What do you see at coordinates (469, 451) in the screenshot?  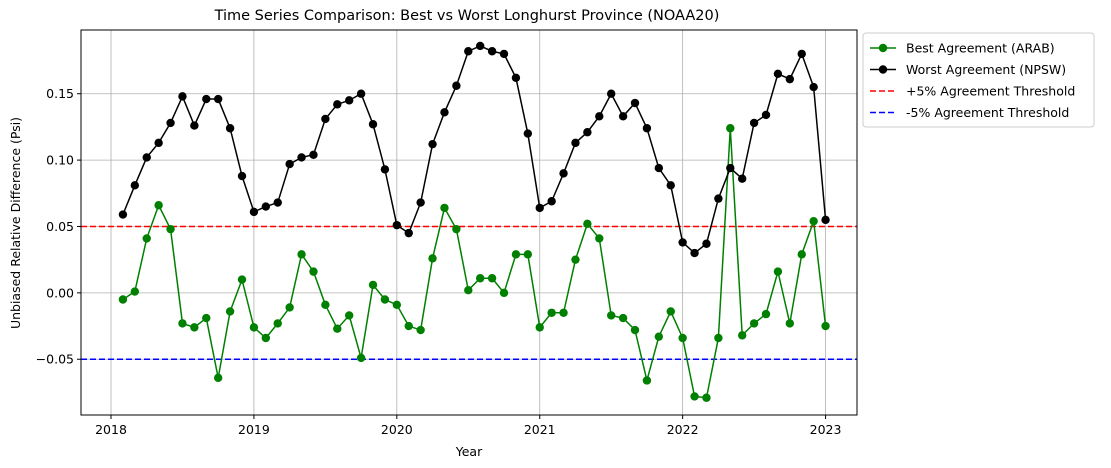 I see `x-axis-label: Year` at bounding box center [469, 451].